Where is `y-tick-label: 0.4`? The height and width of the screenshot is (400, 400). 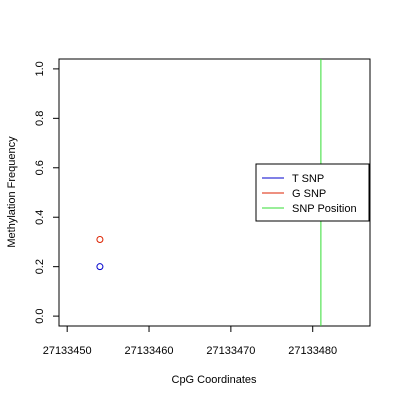 y-tick-label: 0.4 is located at coordinates (40, 217).